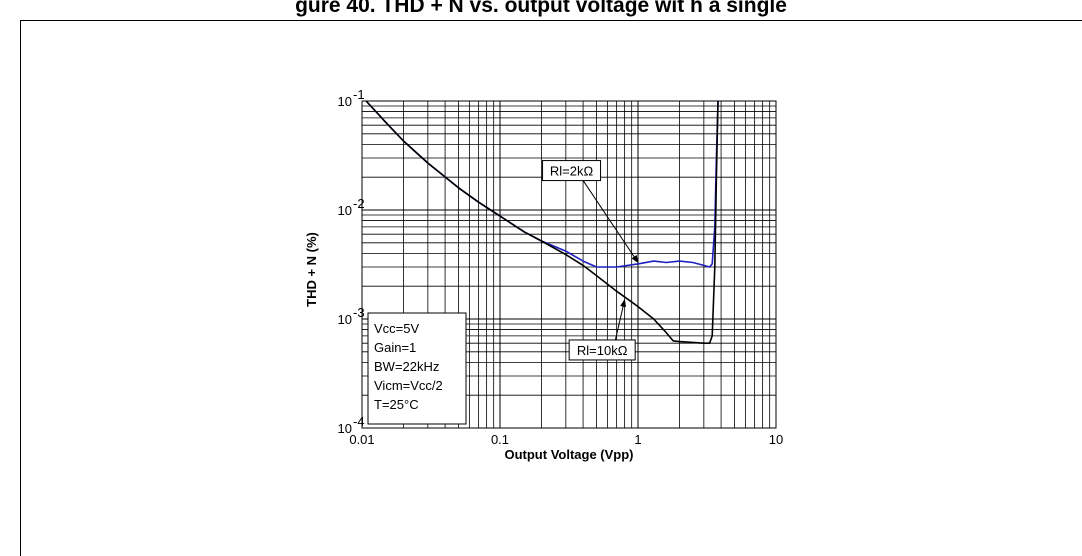 The width and height of the screenshot is (1082, 556). What do you see at coordinates (359, 312) in the screenshot?
I see `y-tick-exponent: -3` at bounding box center [359, 312].